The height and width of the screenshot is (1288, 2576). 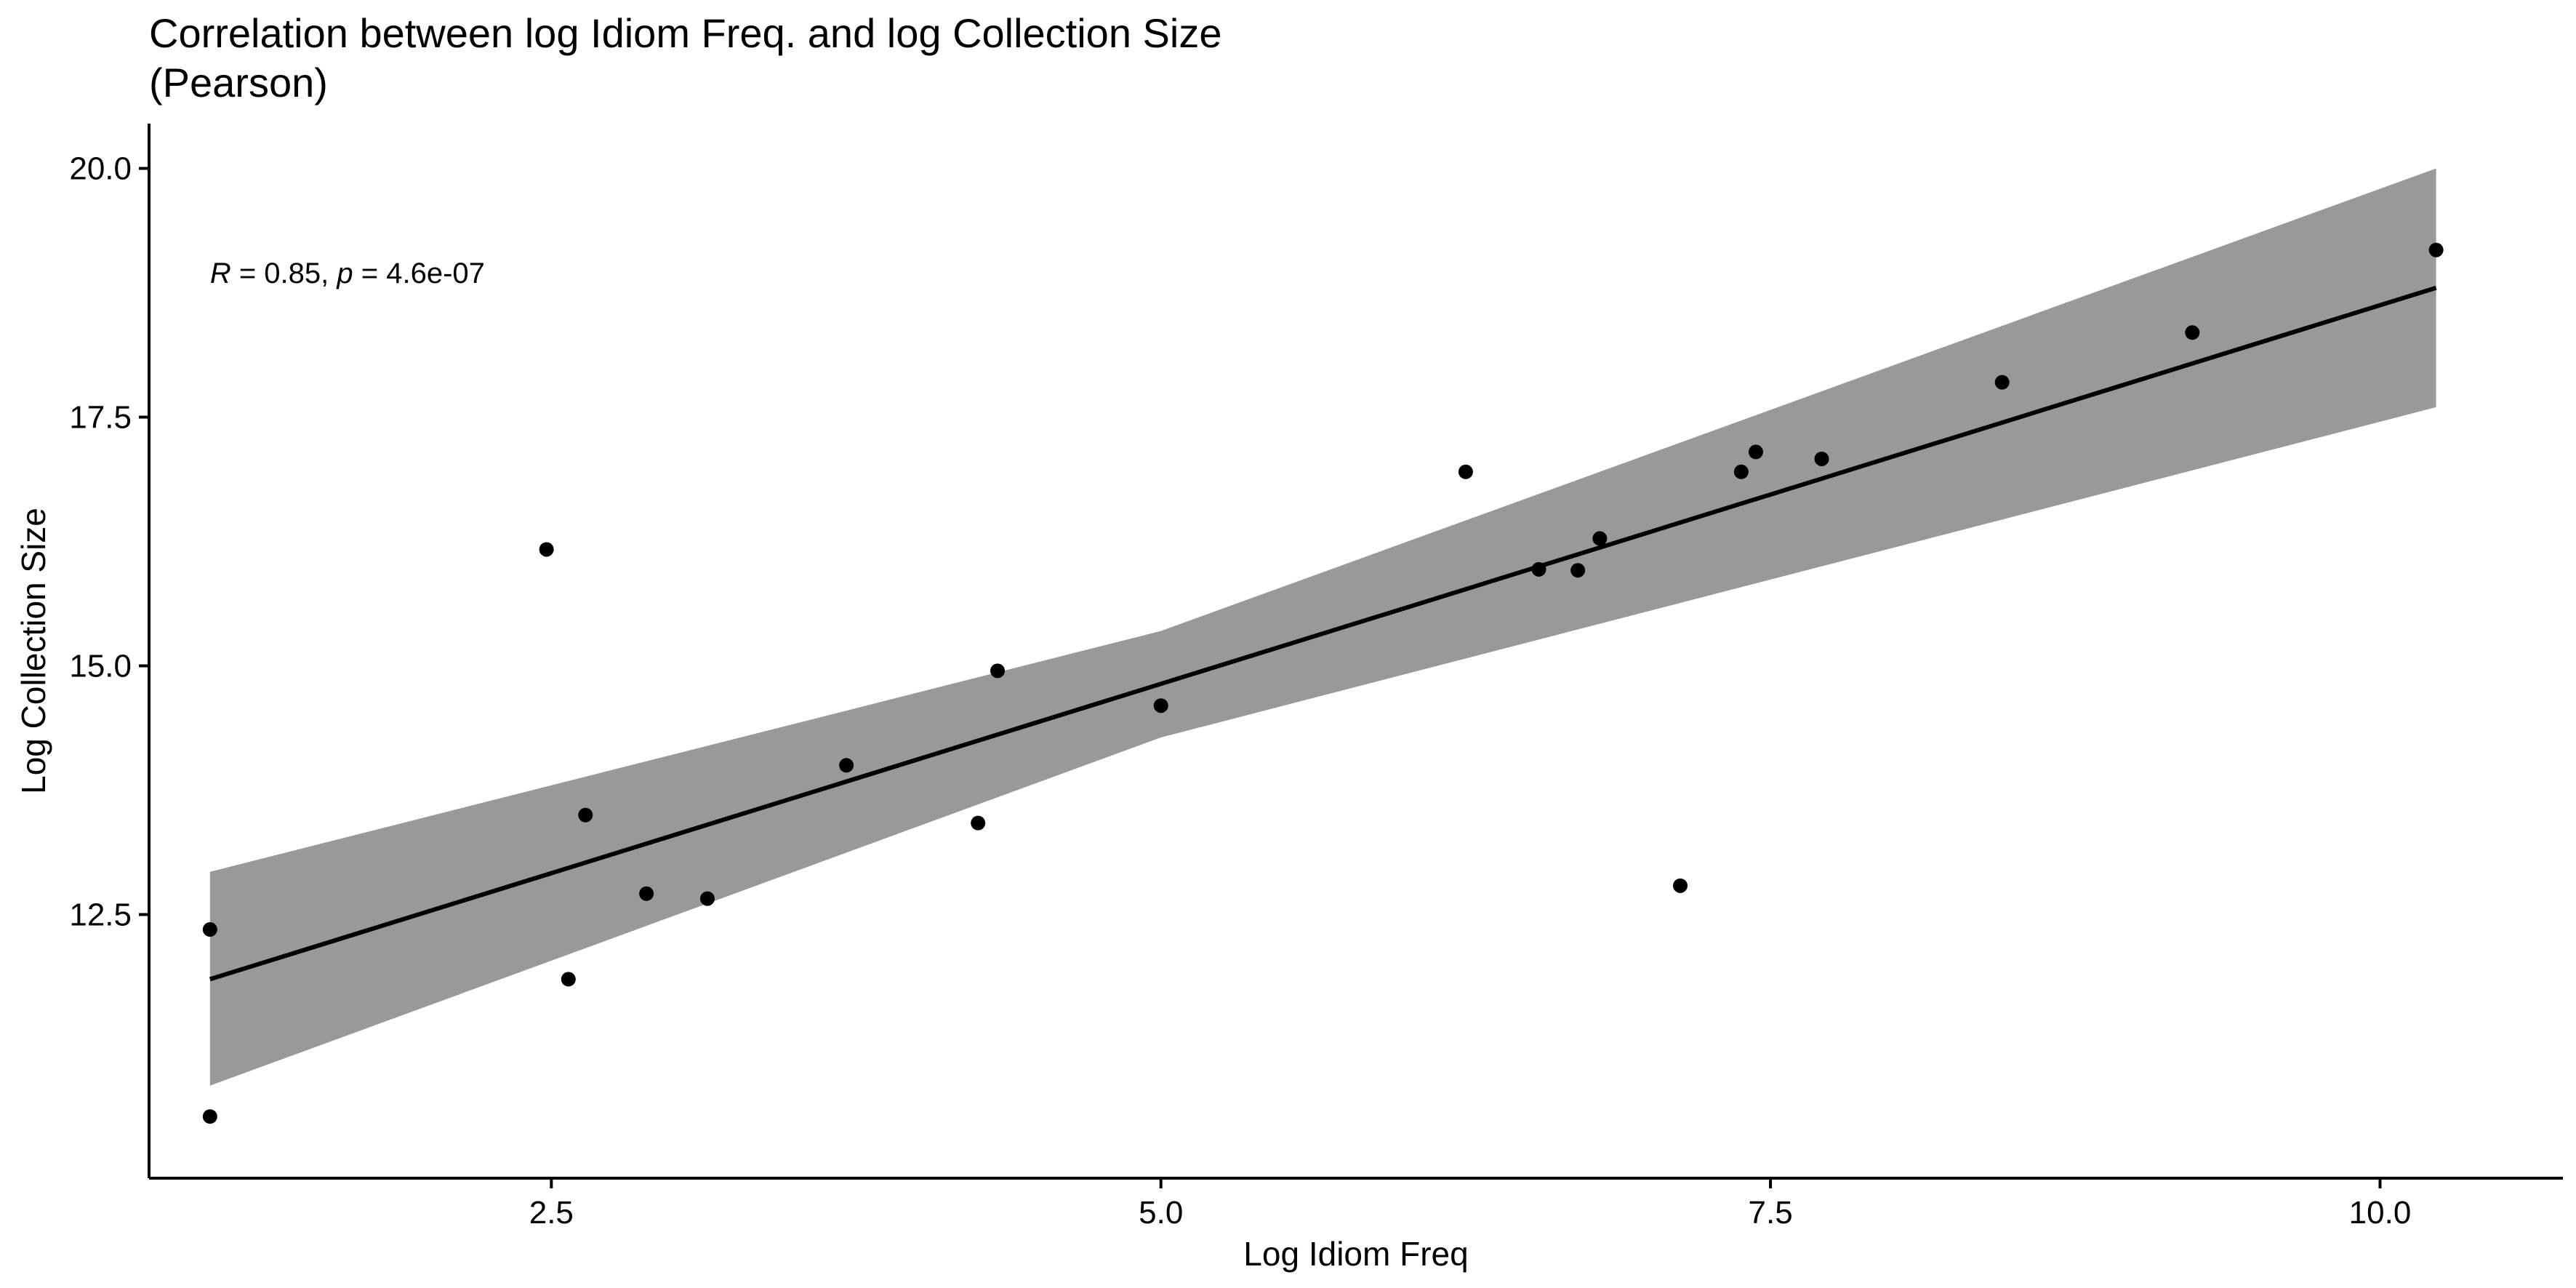 I want to click on x-tick-label: 5.0, so click(x=1161, y=1213).